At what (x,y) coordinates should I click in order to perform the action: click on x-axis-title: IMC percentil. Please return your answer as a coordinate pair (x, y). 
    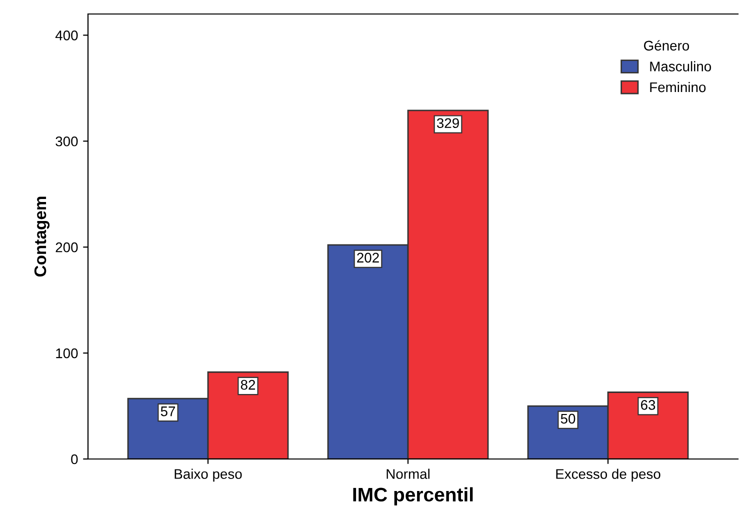
    Looking at the image, I should click on (413, 496).